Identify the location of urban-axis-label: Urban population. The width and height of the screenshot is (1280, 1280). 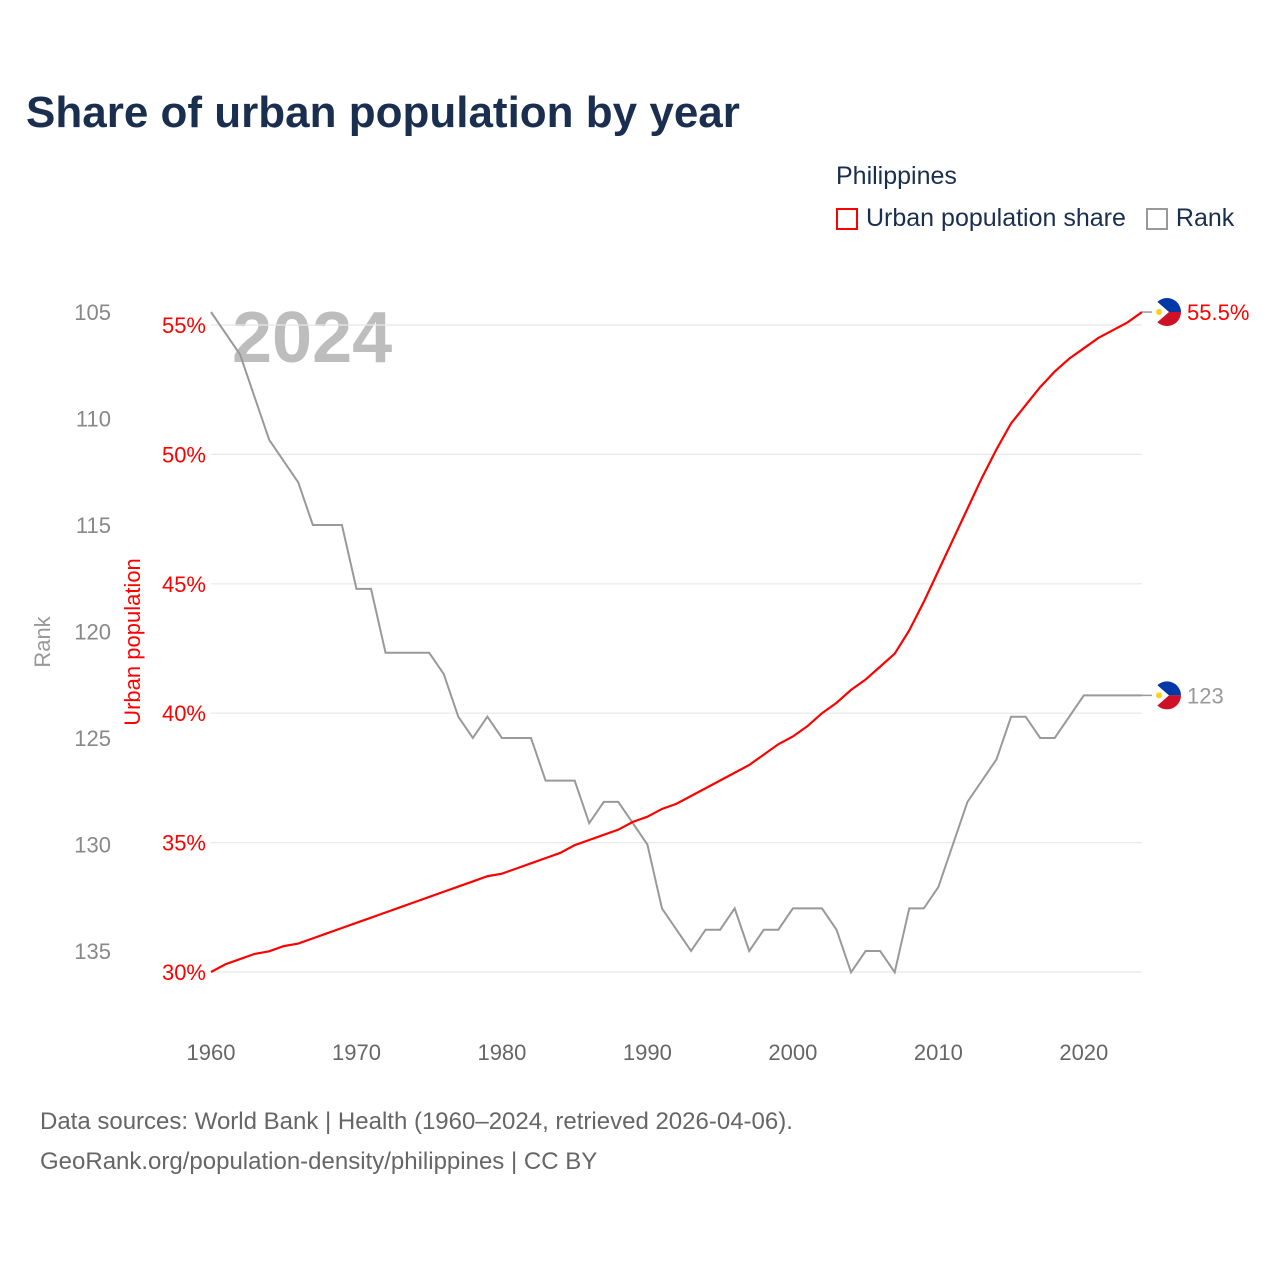
(132, 642).